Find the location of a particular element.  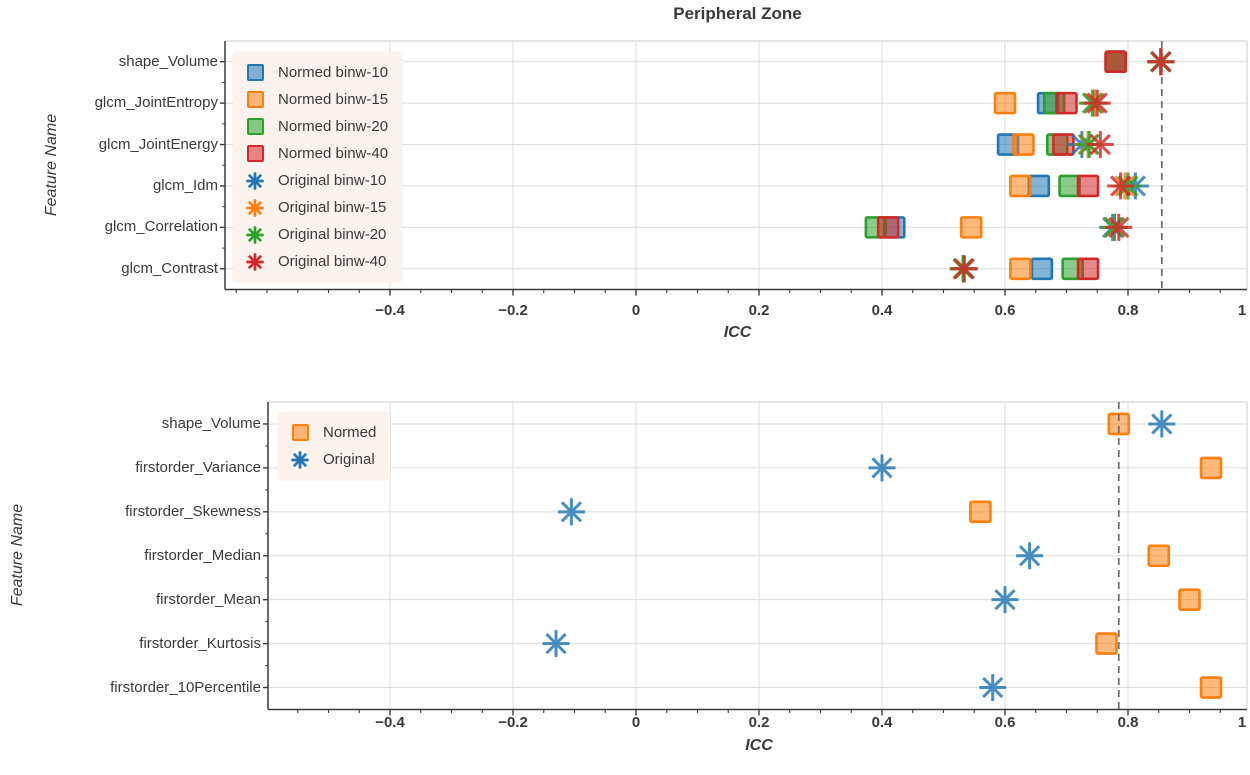

x-tick-label: 0.4 is located at coordinates (882, 722).